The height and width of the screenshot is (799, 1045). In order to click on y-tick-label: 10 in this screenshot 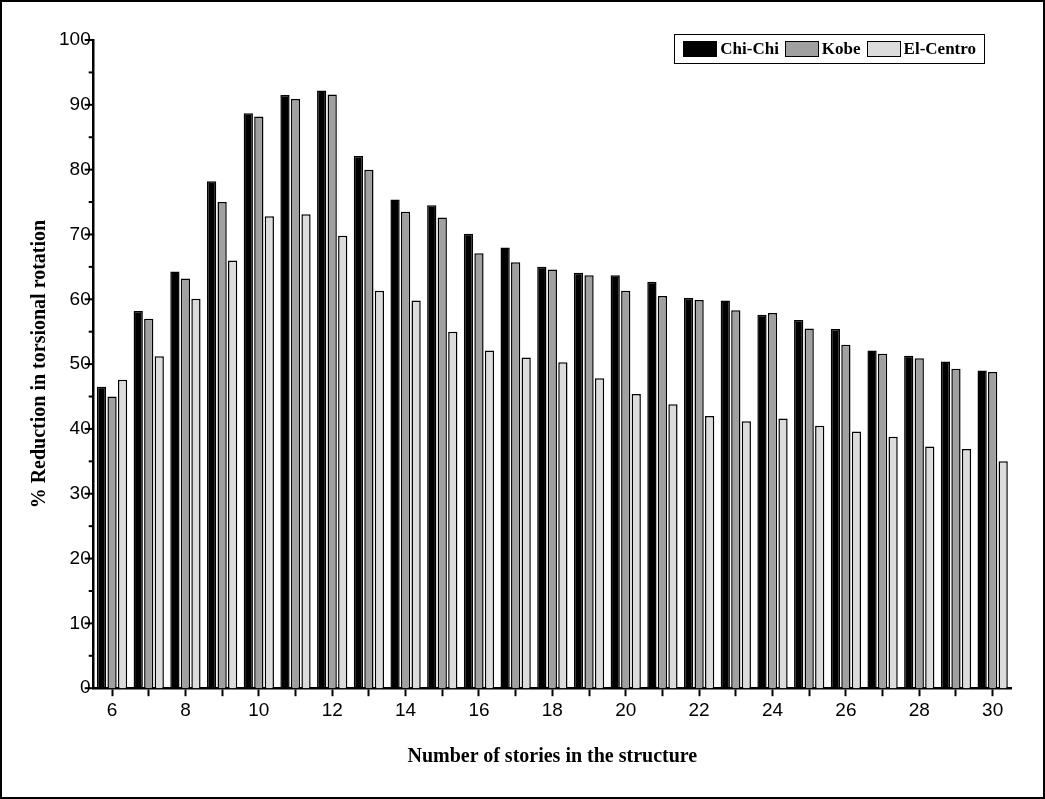, I will do `click(80, 622)`.